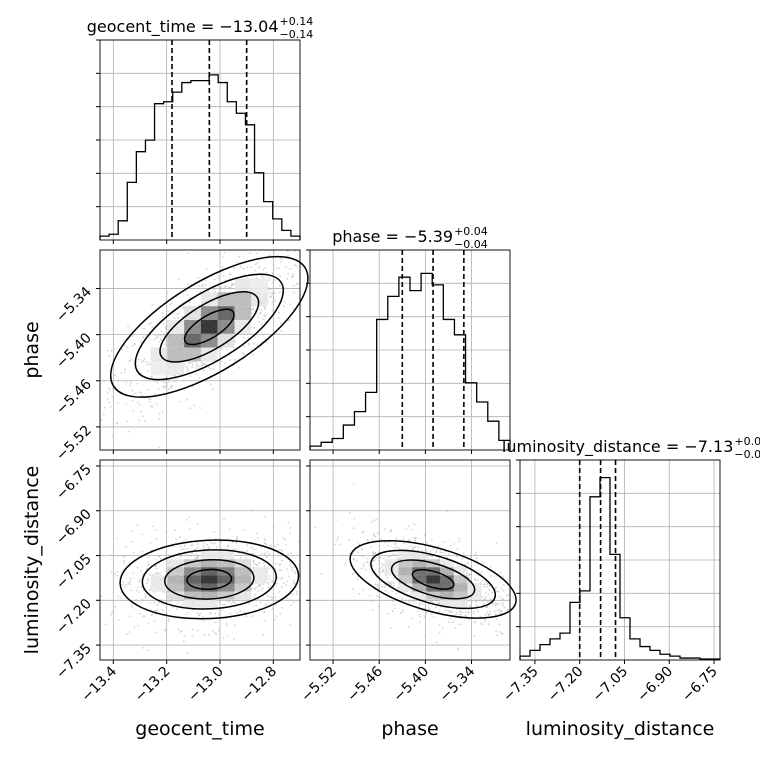 The height and width of the screenshot is (760, 760). Describe the element at coordinates (521, 685) in the screenshot. I see `x-tick-label: −7.35` at that location.